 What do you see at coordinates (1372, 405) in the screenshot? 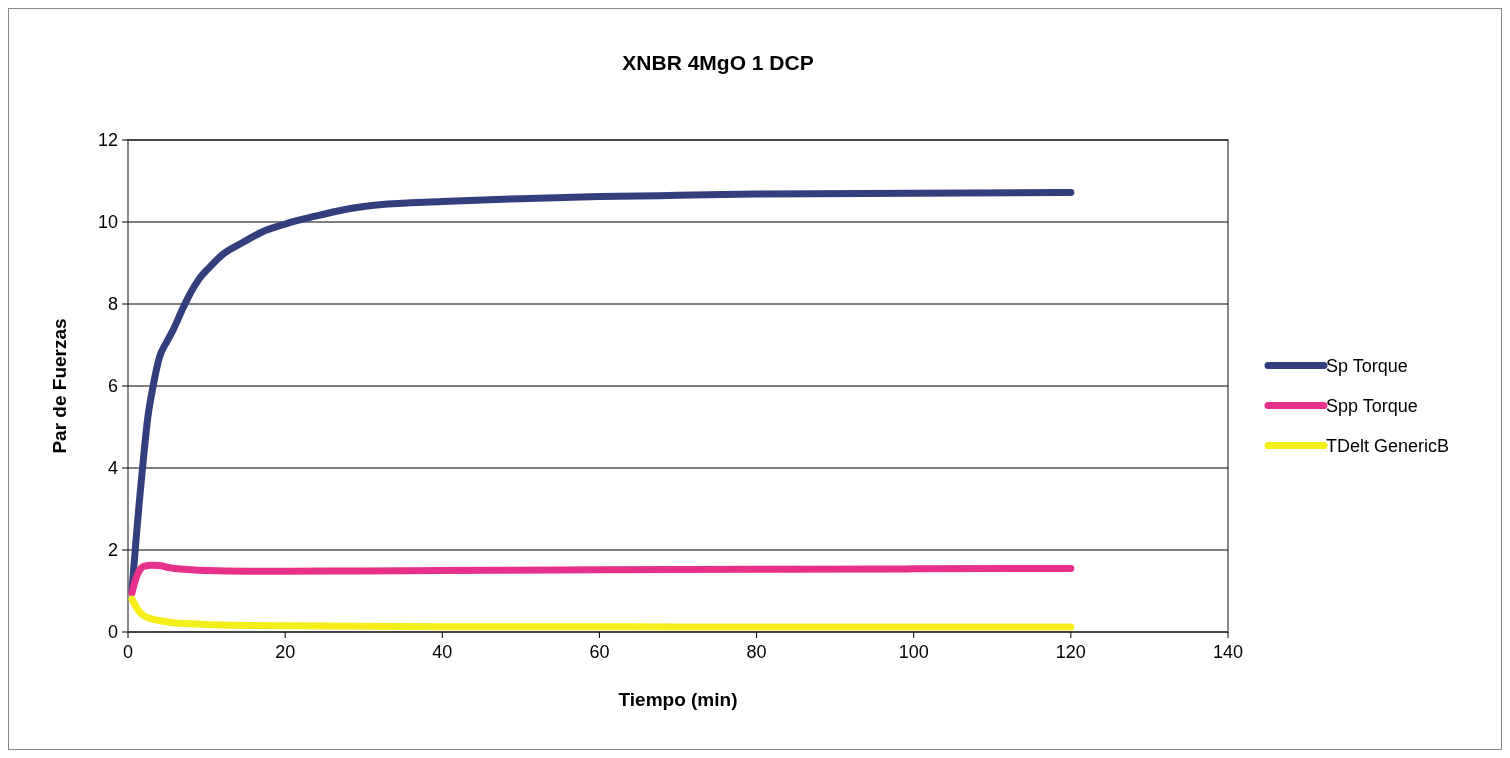
I see `legend-label: Spp Torque` at bounding box center [1372, 405].